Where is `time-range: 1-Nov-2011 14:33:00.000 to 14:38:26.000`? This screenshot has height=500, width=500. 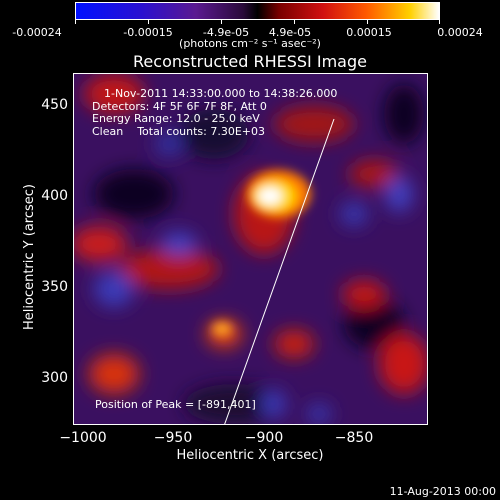 time-range: 1-Nov-2011 14:33:00.000 to 14:38:26.000 is located at coordinates (221, 93).